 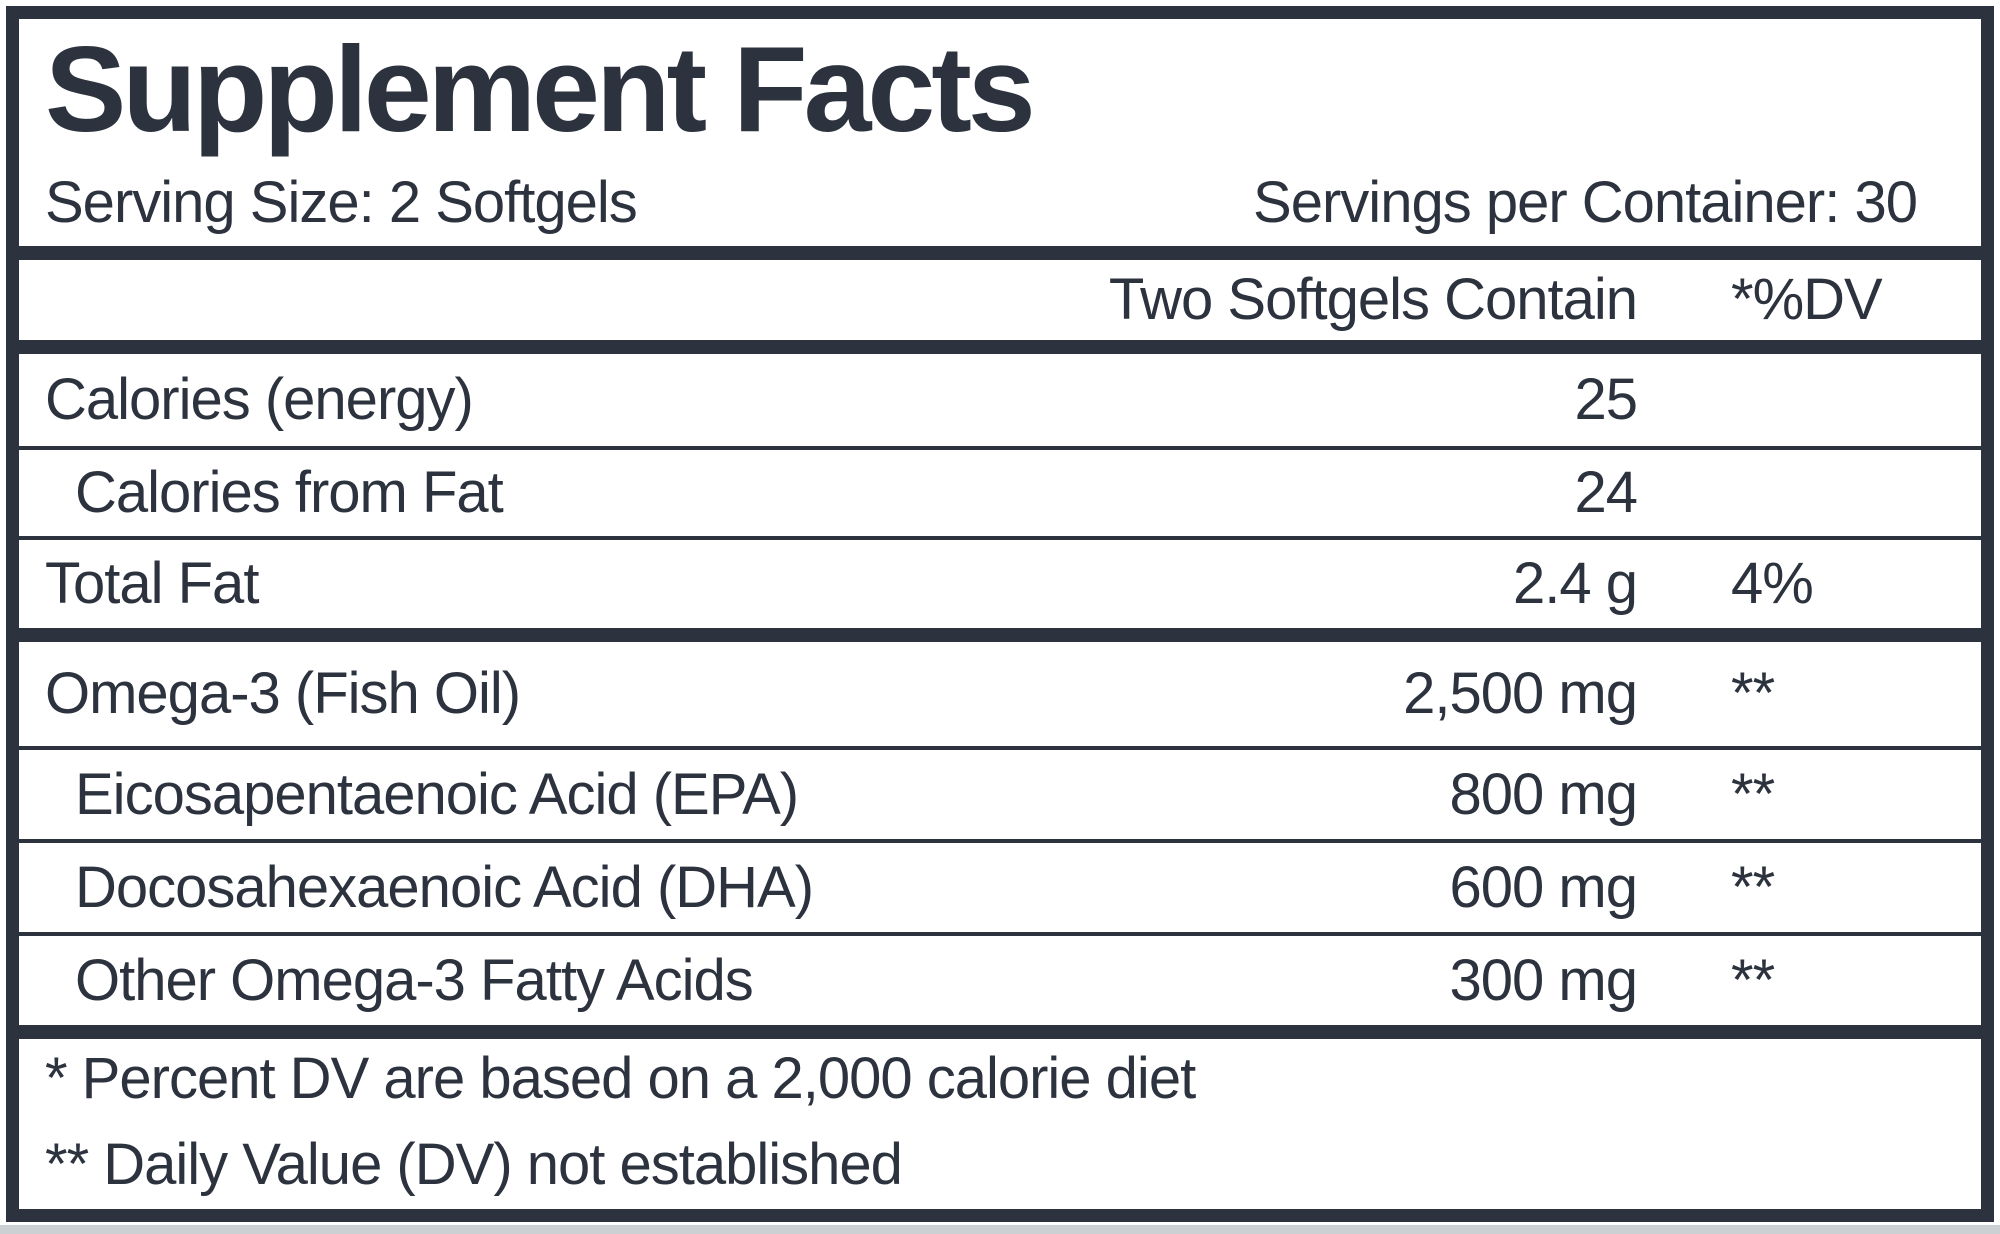 What do you see at coordinates (1000, 887) in the screenshot?
I see `table-row-dha: Docosahexaenoic Acid (DHA) 600 mg **` at bounding box center [1000, 887].